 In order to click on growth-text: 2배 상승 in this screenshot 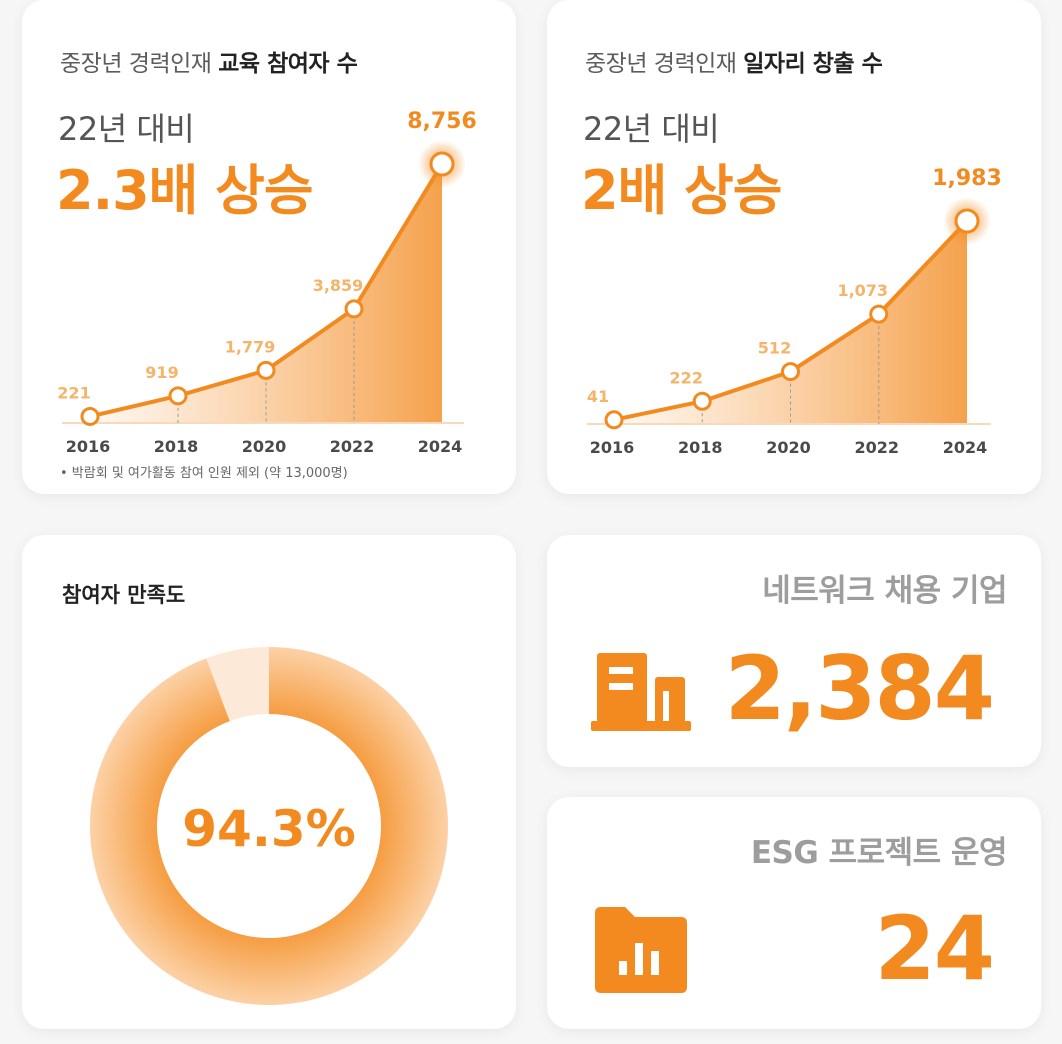, I will do `click(681, 190)`.